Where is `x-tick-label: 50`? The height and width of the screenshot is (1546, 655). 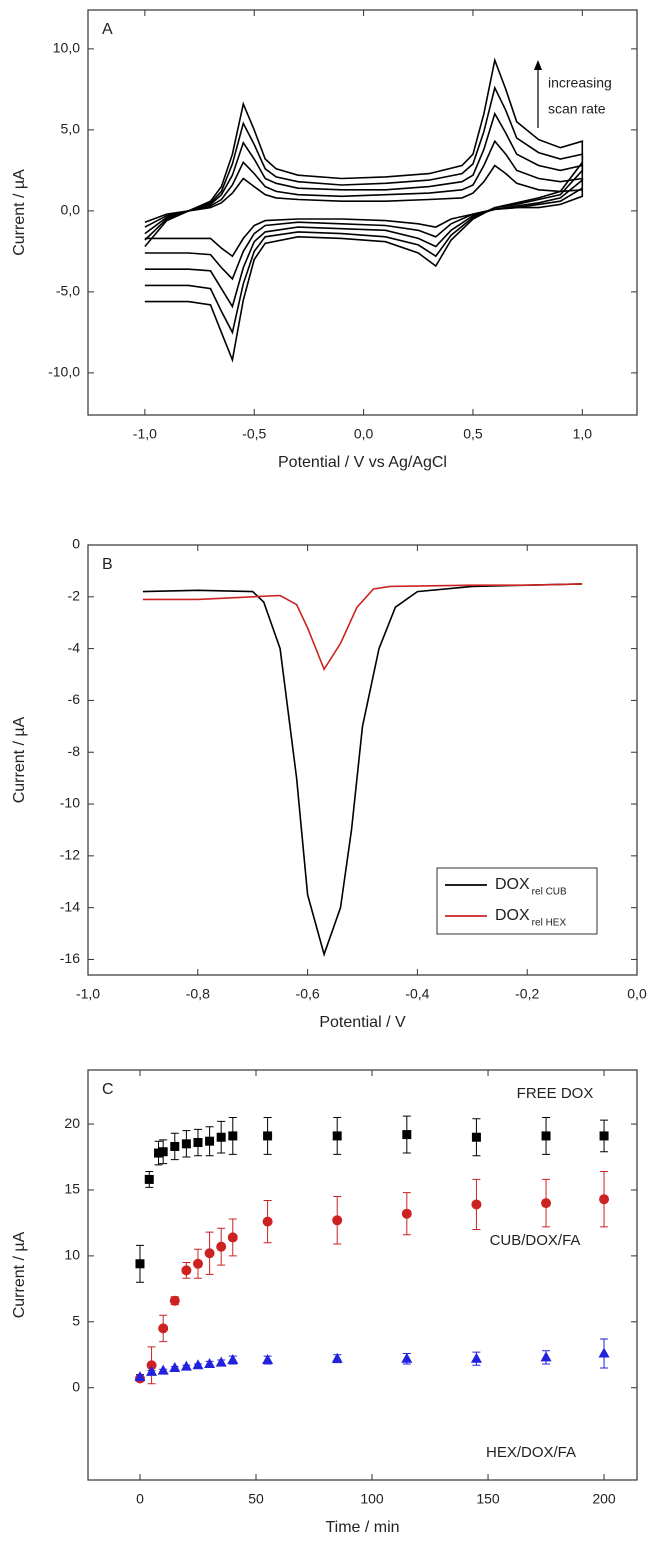 x-tick-label: 50 is located at coordinates (256, 1499).